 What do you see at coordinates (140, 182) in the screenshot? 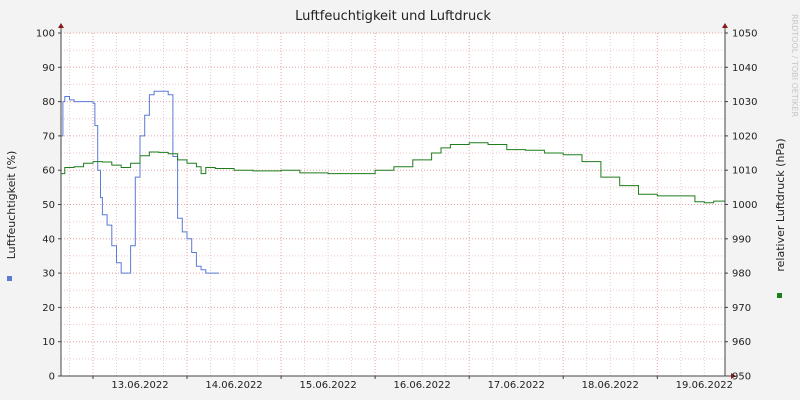
I see `humidity-series-line` at bounding box center [140, 182].